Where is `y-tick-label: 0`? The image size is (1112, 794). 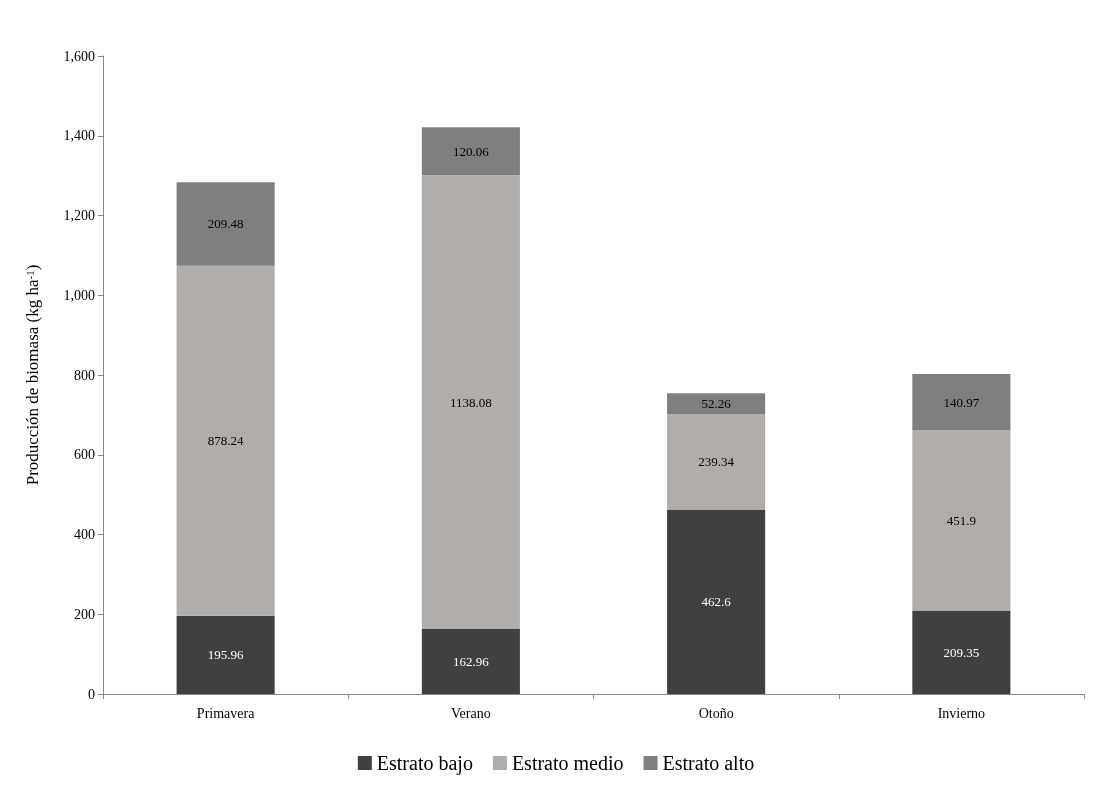 y-tick-label: 0 is located at coordinates (91, 694).